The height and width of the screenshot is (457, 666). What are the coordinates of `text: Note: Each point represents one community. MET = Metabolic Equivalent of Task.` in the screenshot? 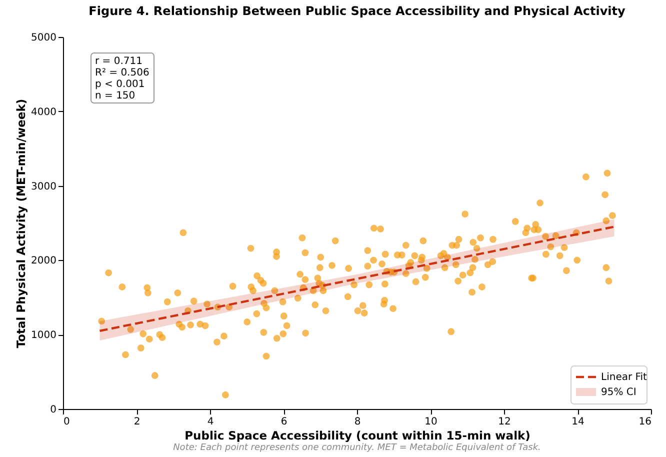 It's located at (357, 448).